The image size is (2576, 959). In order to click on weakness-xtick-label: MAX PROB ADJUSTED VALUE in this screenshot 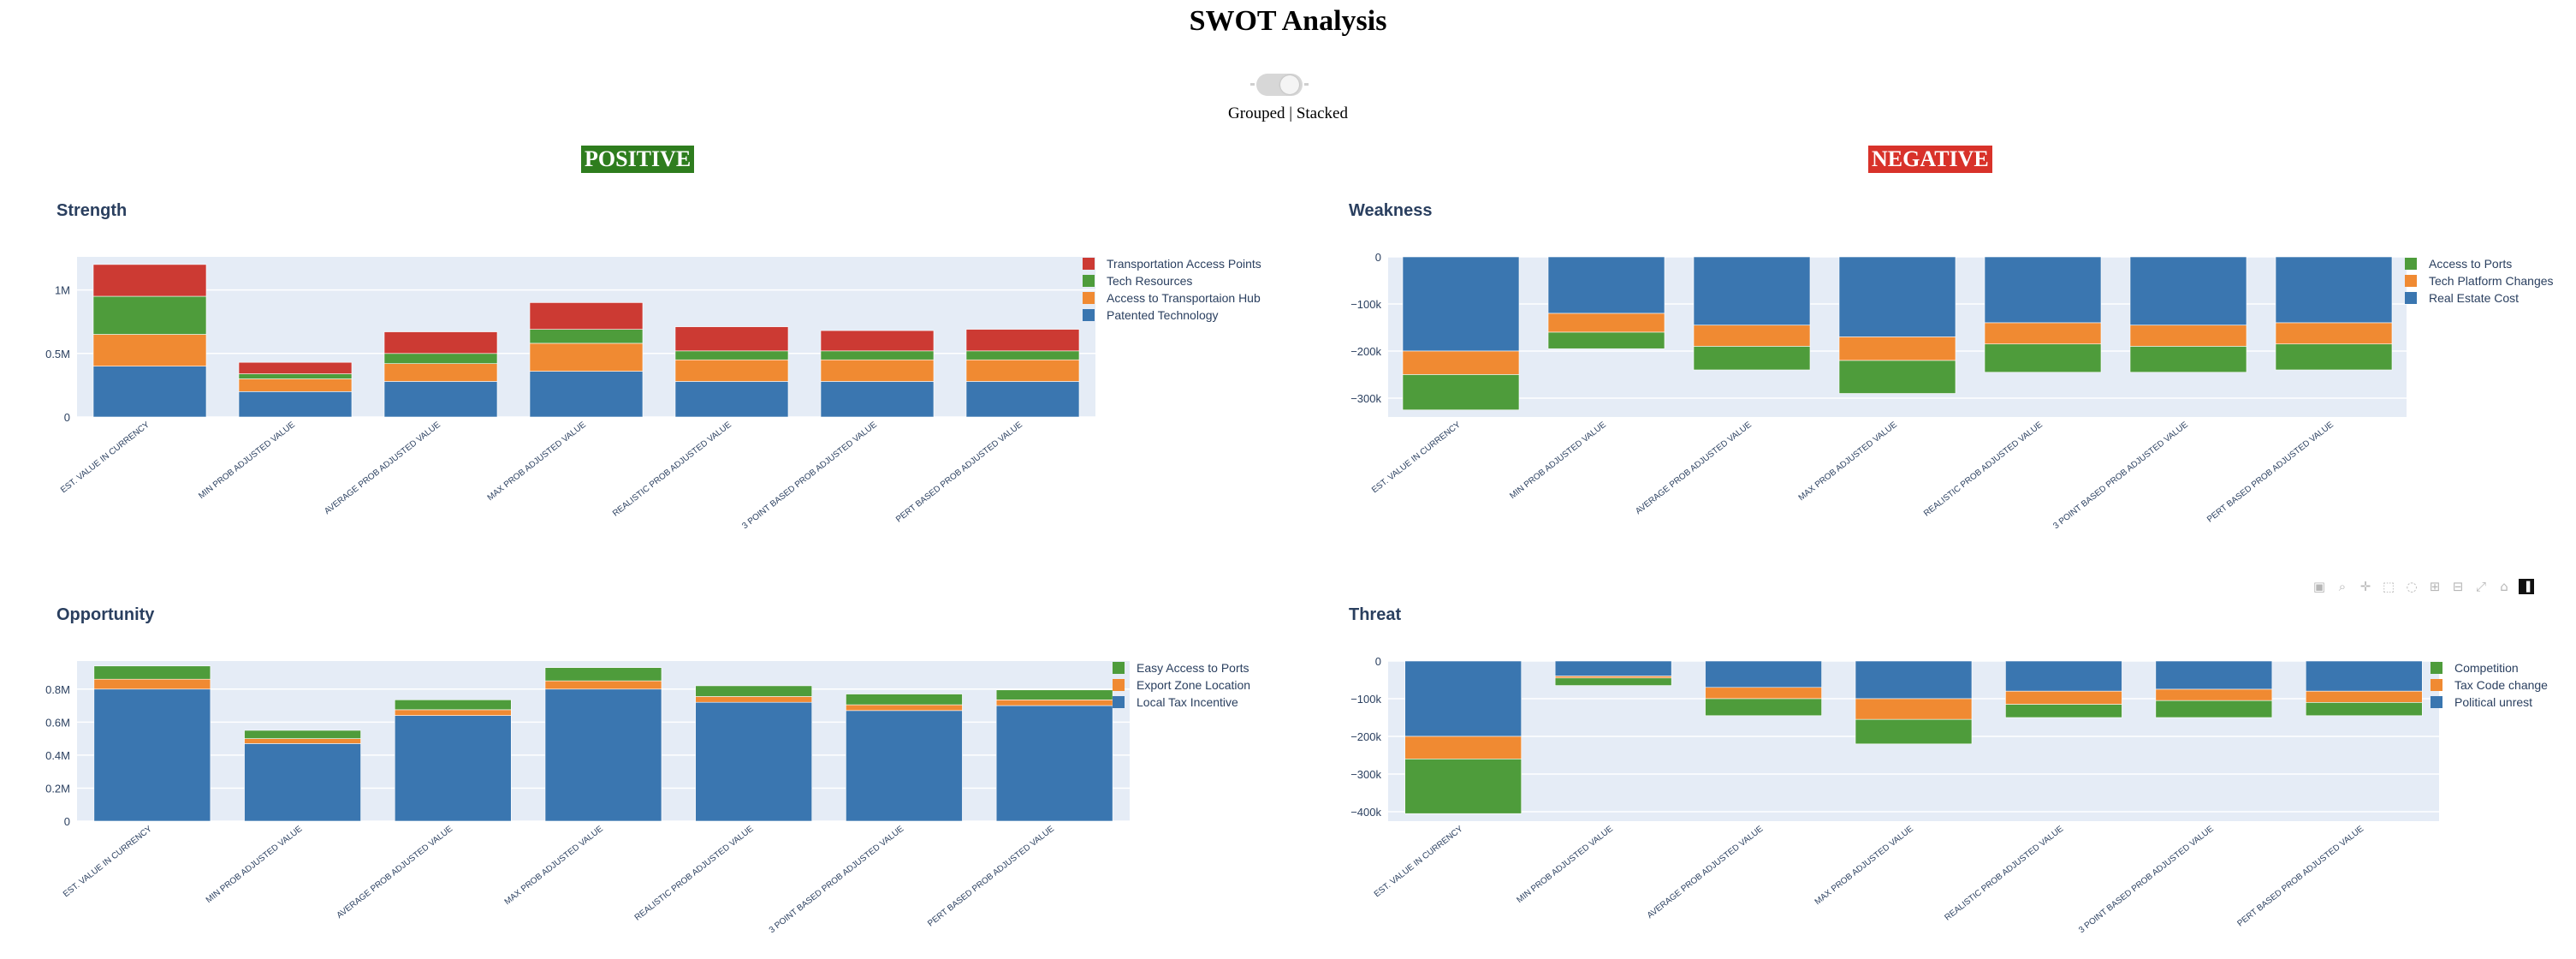, I will do `click(1848, 461)`.